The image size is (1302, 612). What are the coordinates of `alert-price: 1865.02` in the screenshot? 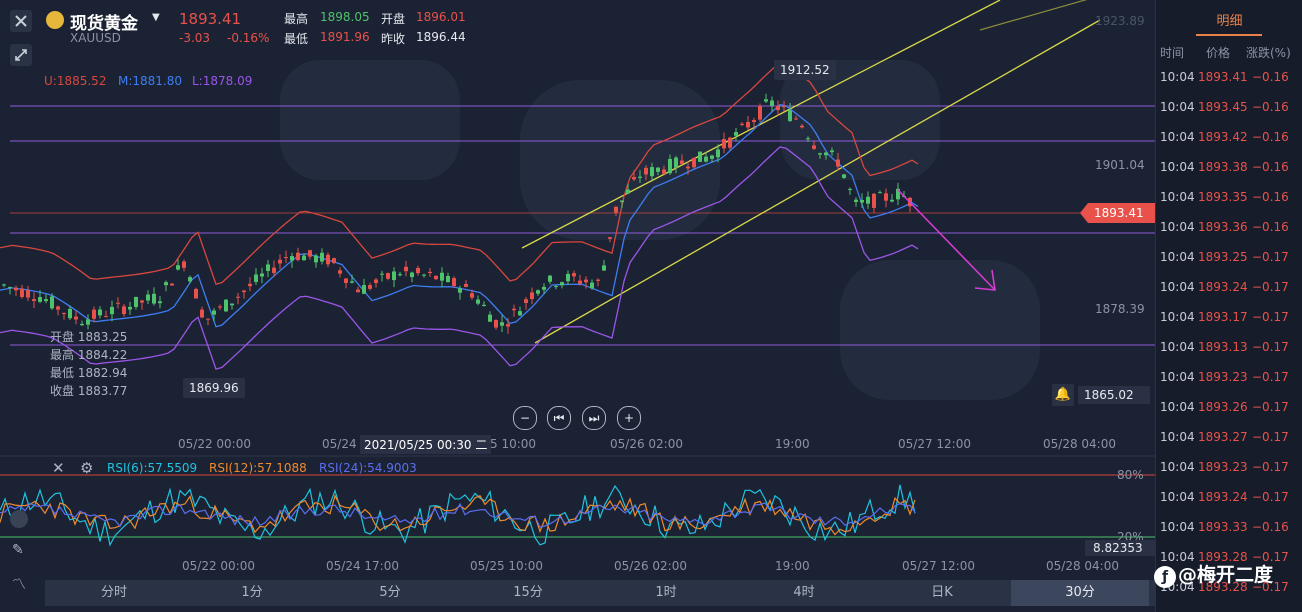 It's located at (1114, 395).